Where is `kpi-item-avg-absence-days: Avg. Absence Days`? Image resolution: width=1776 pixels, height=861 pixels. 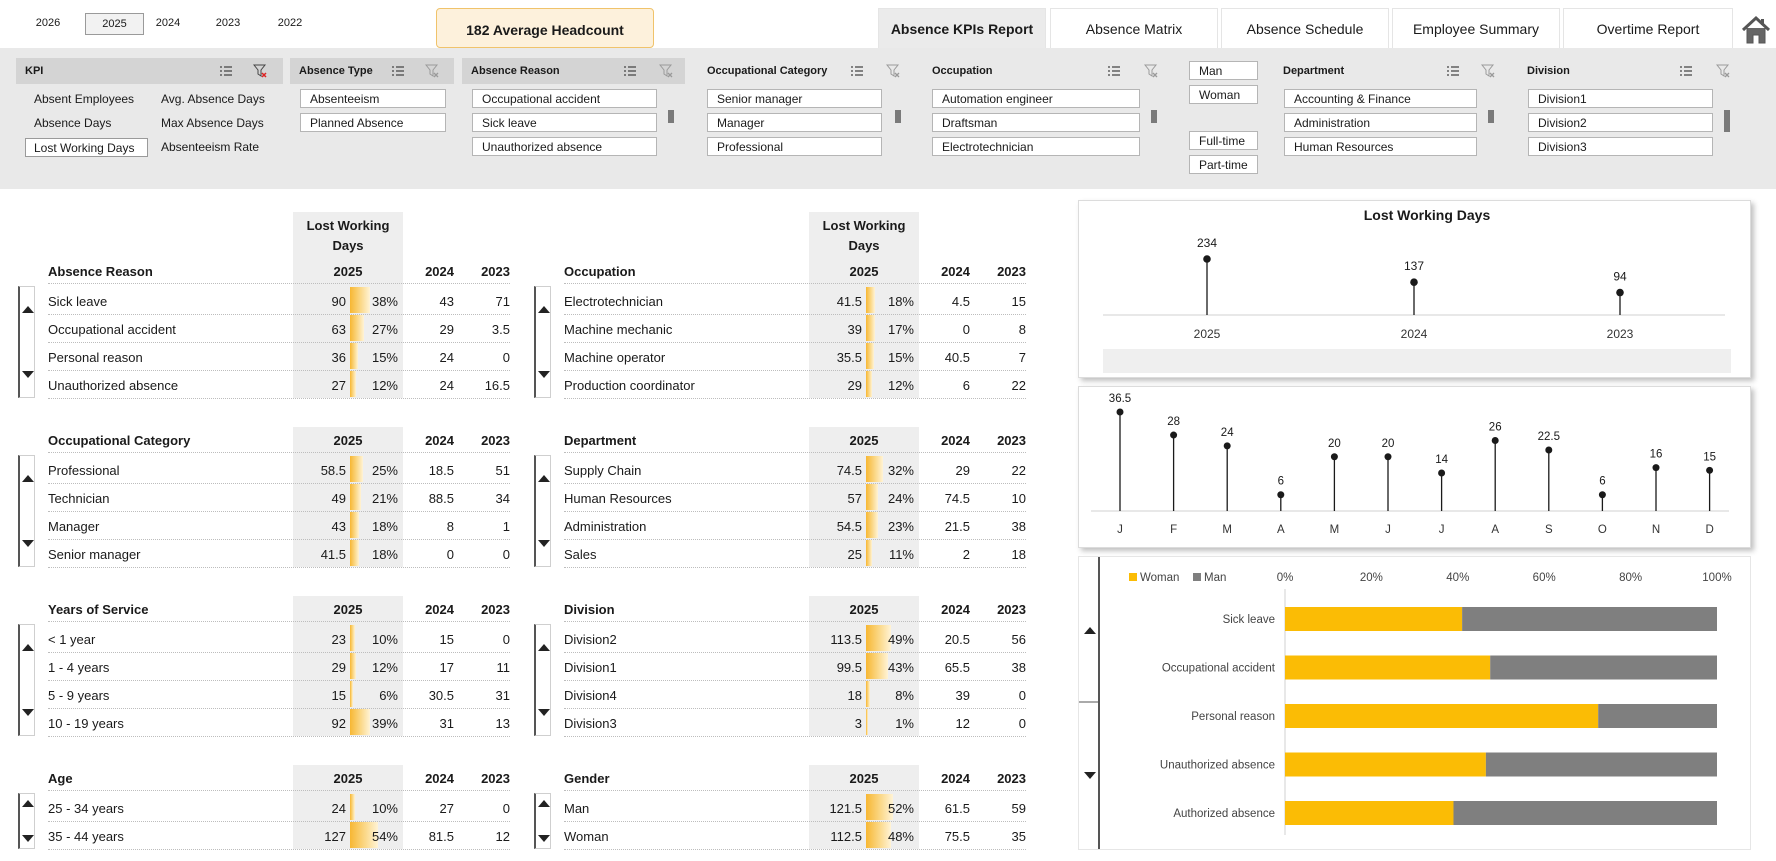 kpi-item-avg-absence-days: Avg. Absence Days is located at coordinates (213, 99).